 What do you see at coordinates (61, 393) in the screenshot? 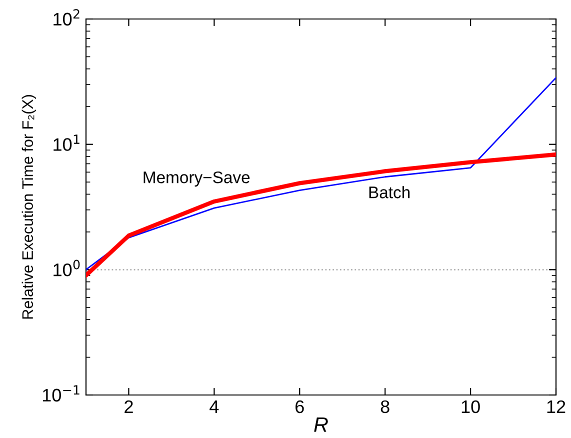
I see `y-tick-label: 10$^{−1}$` at bounding box center [61, 393].